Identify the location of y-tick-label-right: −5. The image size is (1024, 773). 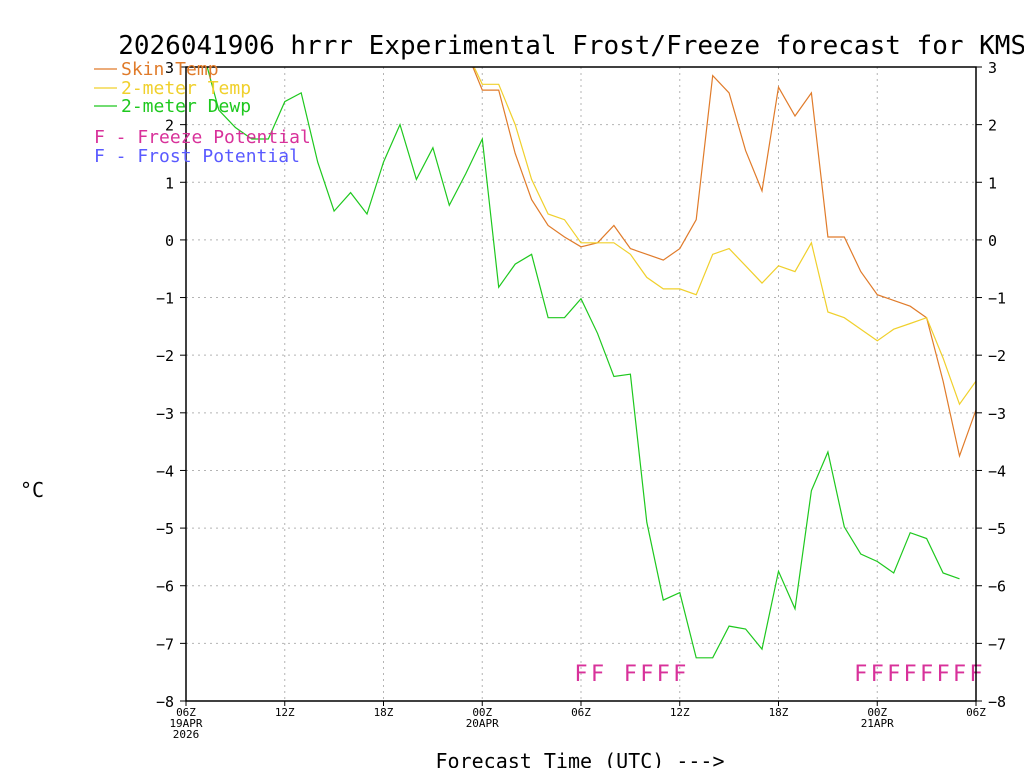
(997, 529).